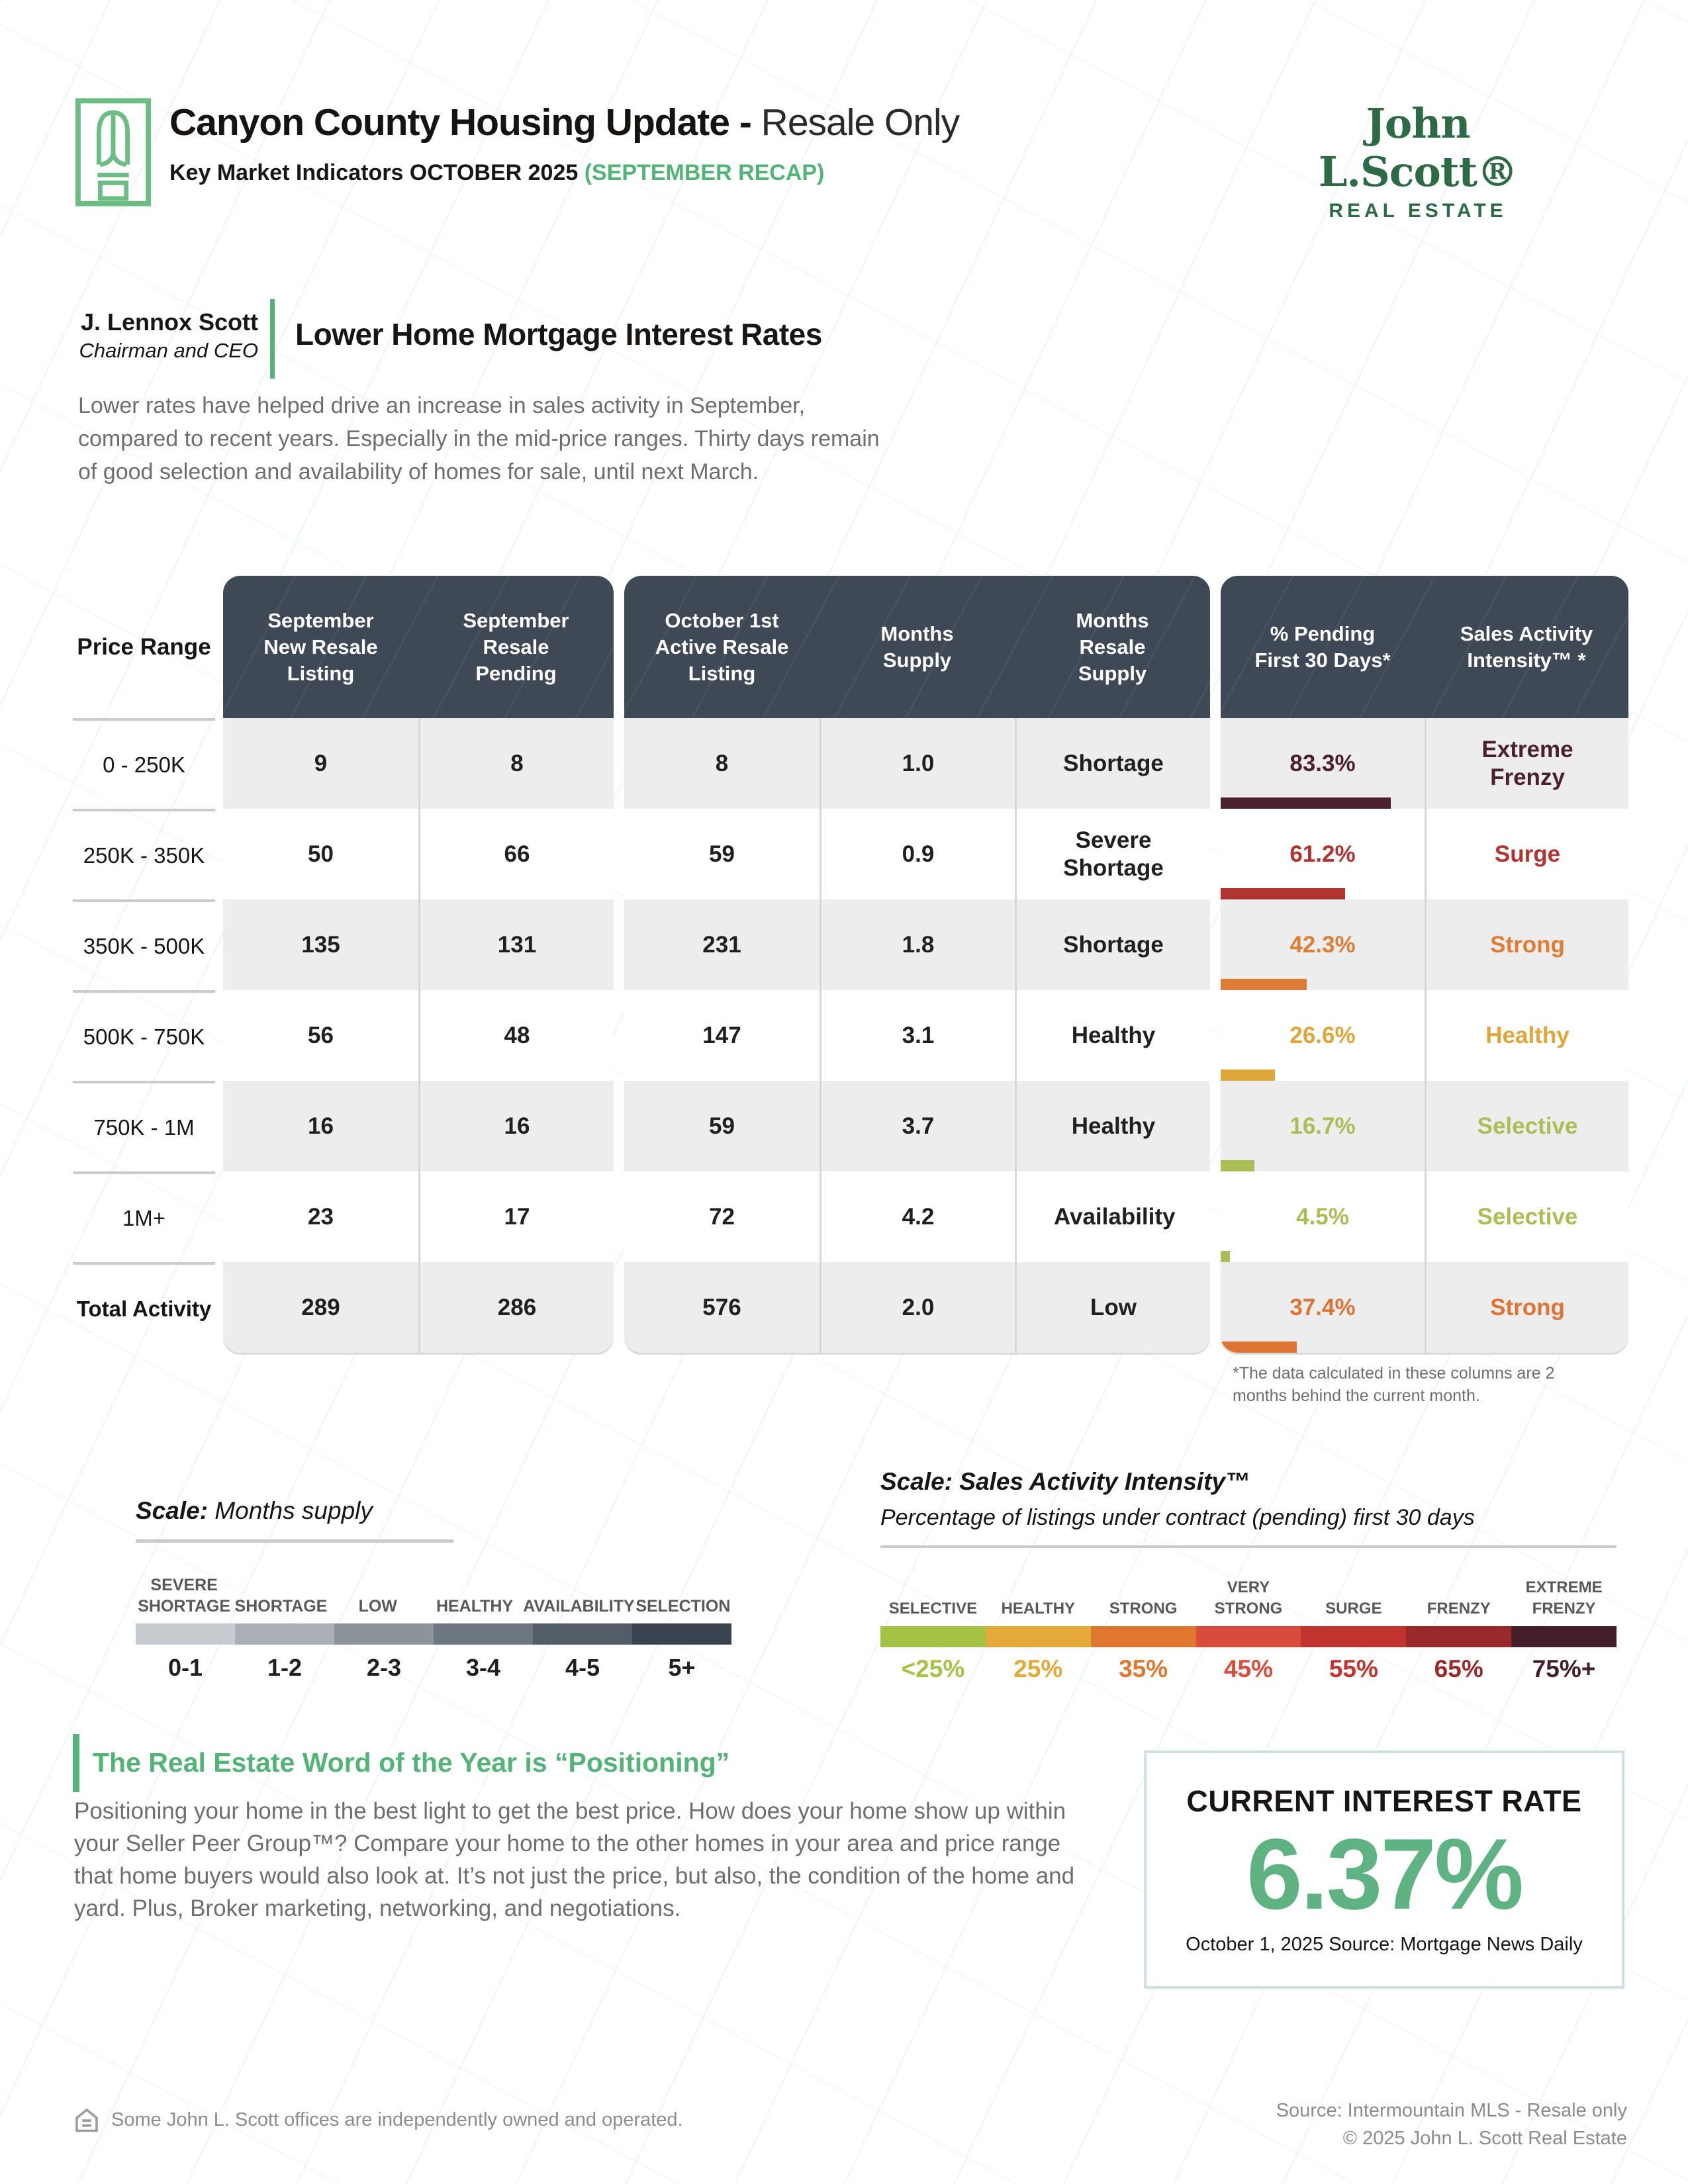  I want to click on cell-active-listing: 59, so click(722, 1126).